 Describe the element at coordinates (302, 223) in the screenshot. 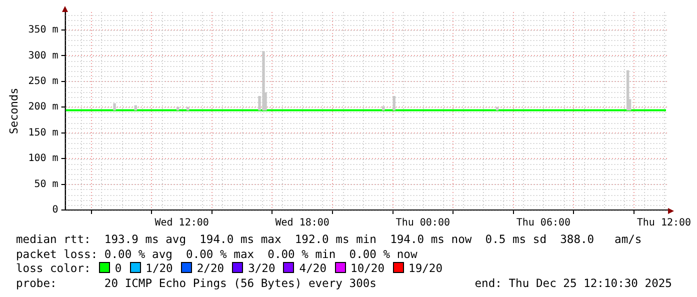

I see `x-tick-label: Wed 18:00` at that location.